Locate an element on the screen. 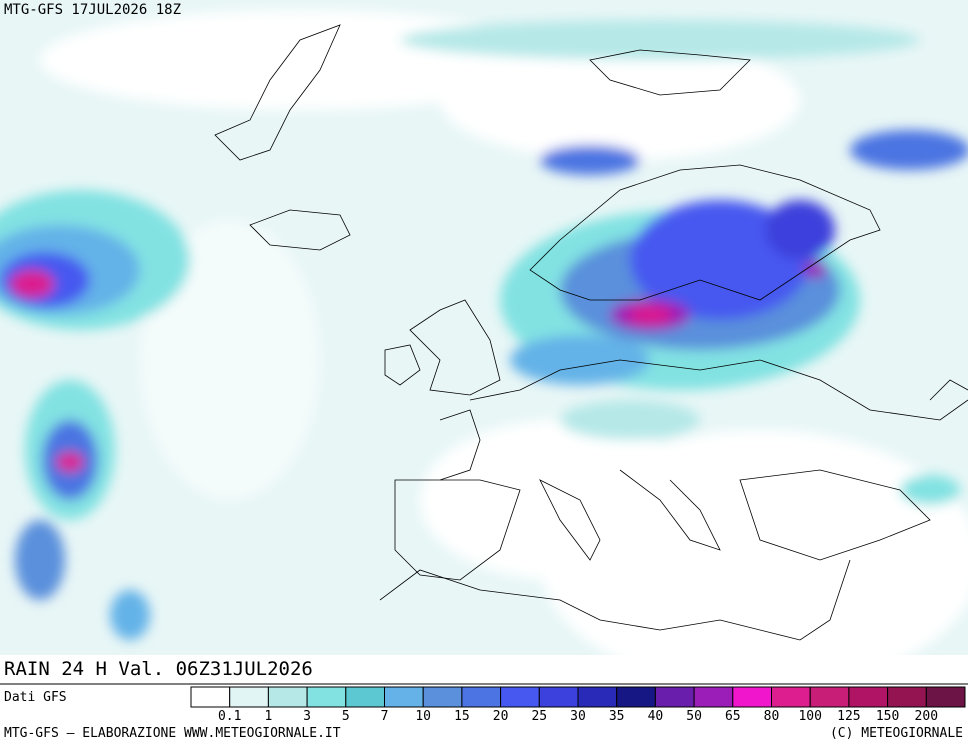 The image size is (968, 745). legend-label: 40 is located at coordinates (656, 716).